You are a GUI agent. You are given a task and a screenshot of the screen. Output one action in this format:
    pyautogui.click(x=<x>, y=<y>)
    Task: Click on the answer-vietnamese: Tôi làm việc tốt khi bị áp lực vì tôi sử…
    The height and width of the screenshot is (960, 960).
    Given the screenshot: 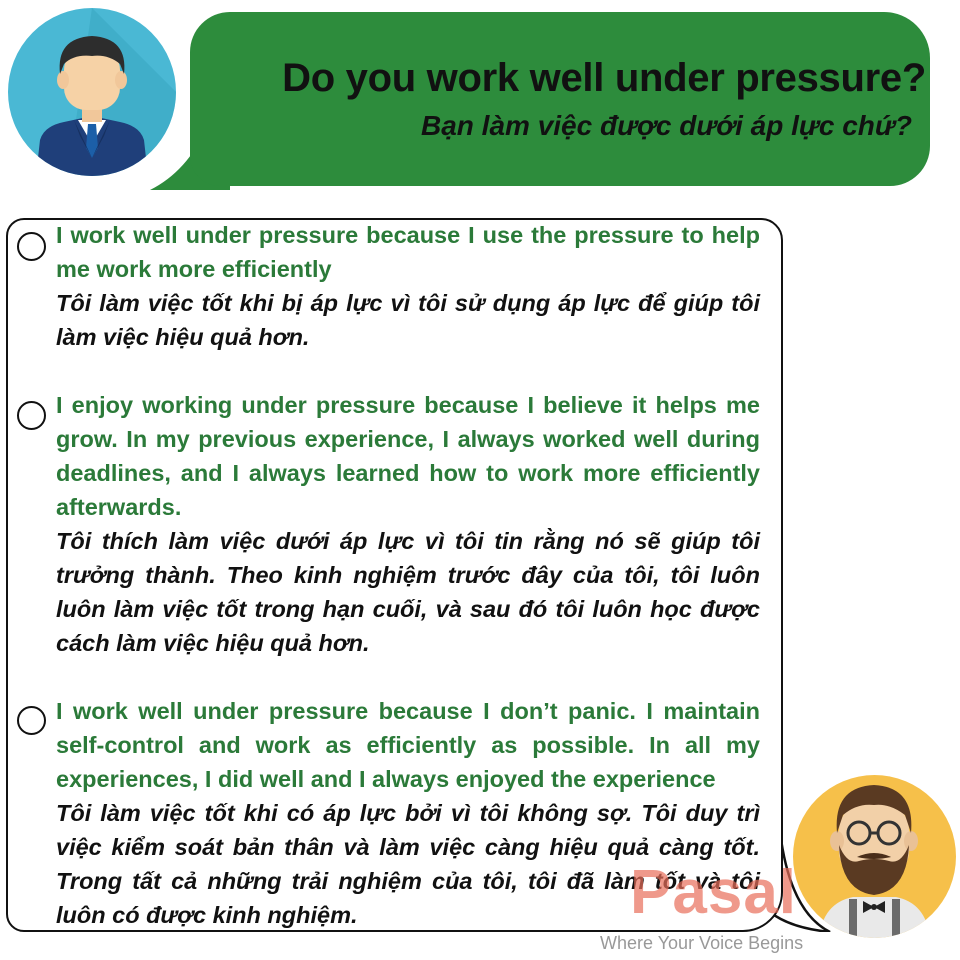 What is the action you would take?
    pyautogui.click(x=408, y=320)
    